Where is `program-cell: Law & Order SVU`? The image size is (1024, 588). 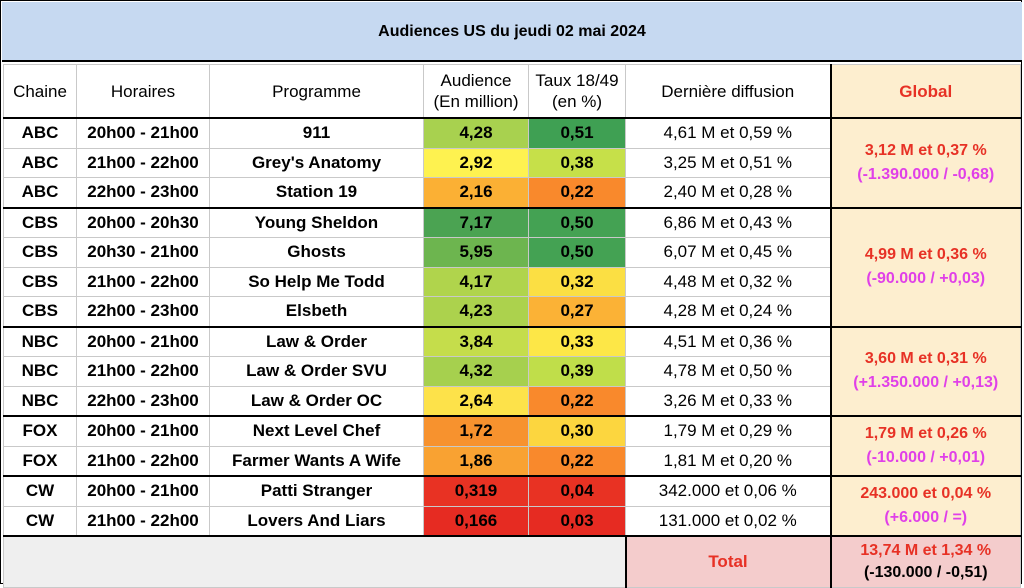 program-cell: Law & Order SVU is located at coordinates (316, 371).